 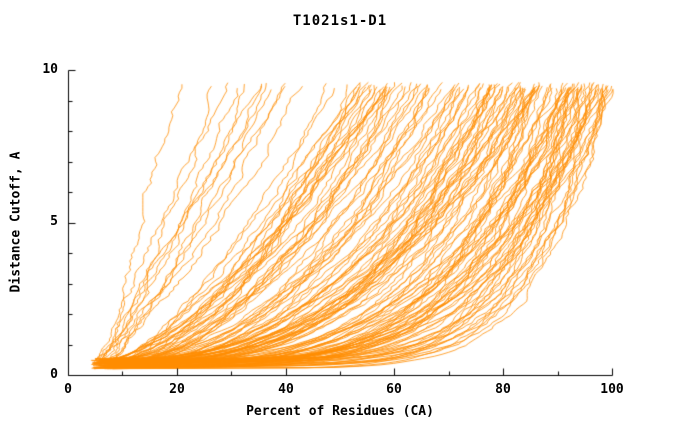 What do you see at coordinates (340, 411) in the screenshot?
I see `x-axis-label: Percent of Residues (CA)` at bounding box center [340, 411].